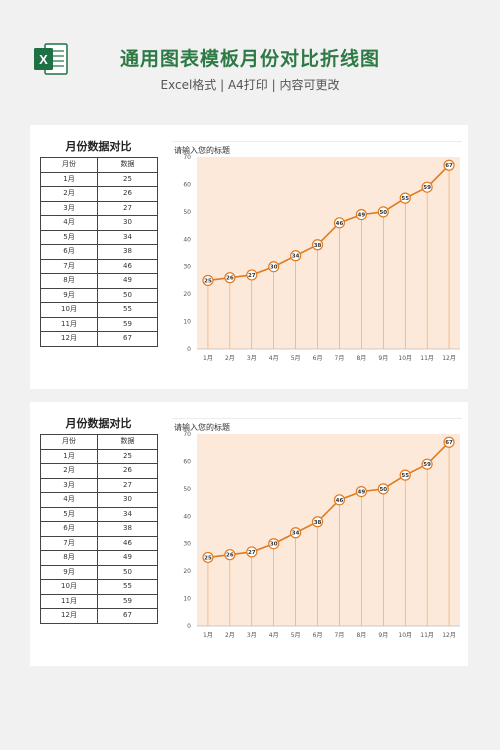  Describe the element at coordinates (383, 635) in the screenshot. I see `x-tick-label: 9月` at that location.